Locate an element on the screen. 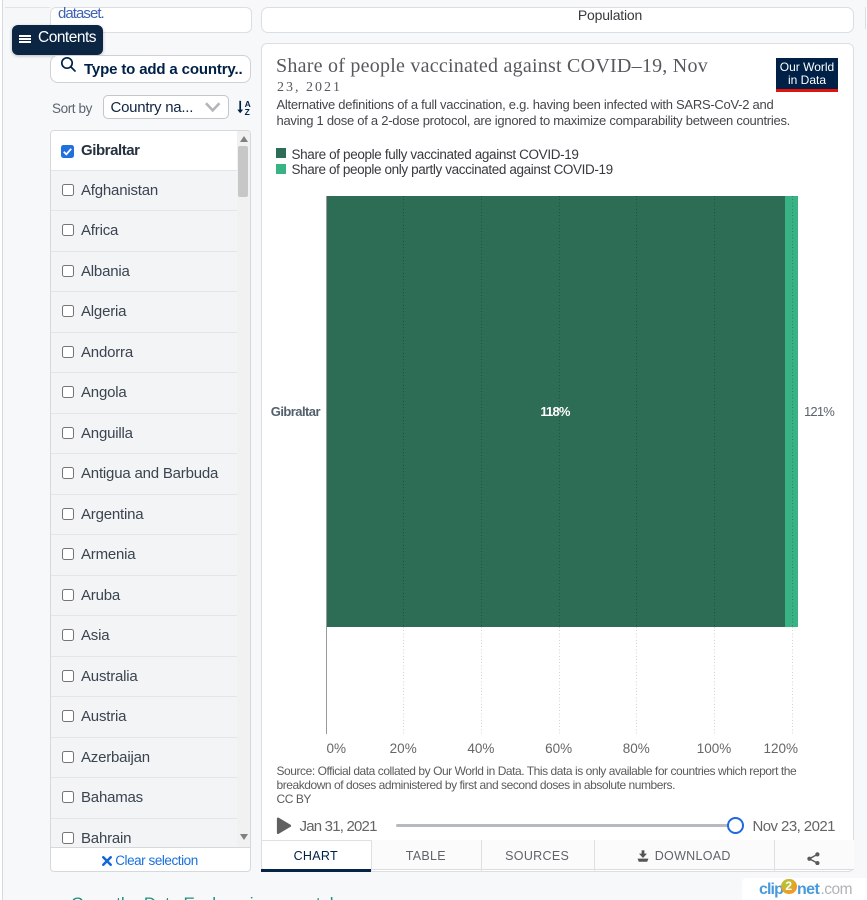 The image size is (867, 900). svg-text: Z is located at coordinates (247, 111).